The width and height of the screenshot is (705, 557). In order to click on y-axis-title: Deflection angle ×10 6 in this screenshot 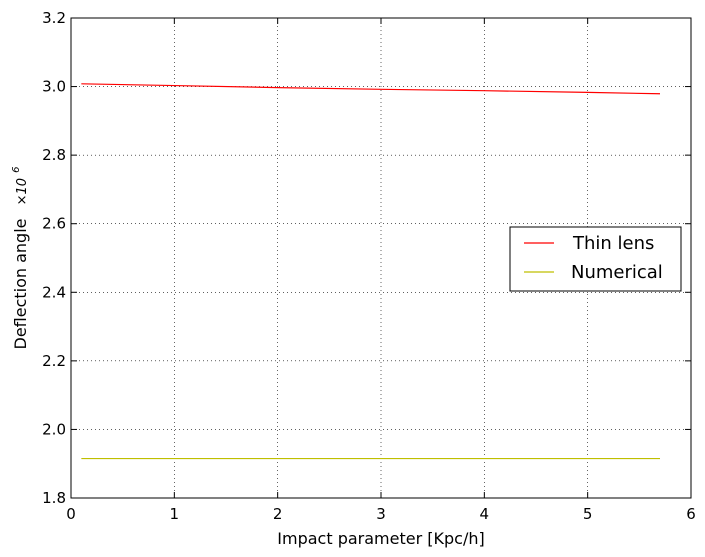, I will do `click(20, 257)`.